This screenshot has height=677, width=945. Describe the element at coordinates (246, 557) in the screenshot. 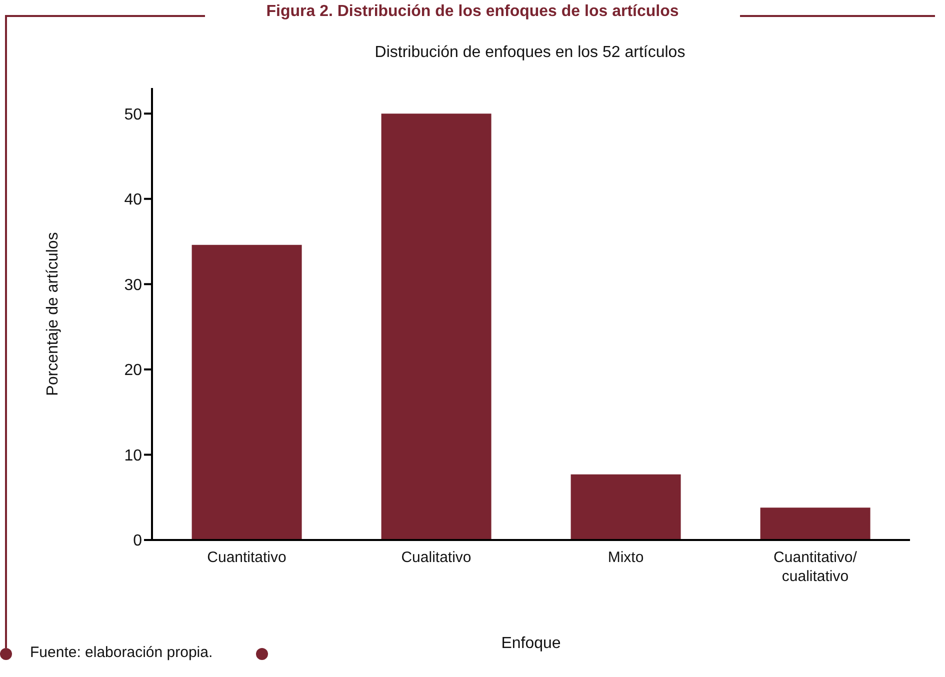

I see `x-tick-label: Cuantitativo` at that location.